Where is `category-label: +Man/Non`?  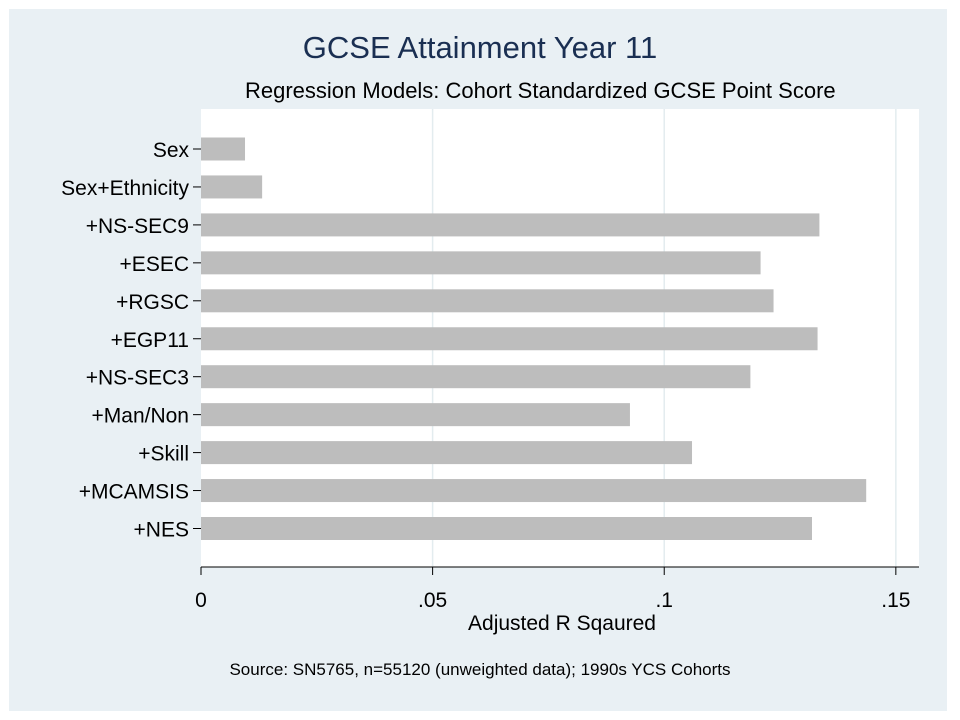
category-label: +Man/Non is located at coordinates (140, 416).